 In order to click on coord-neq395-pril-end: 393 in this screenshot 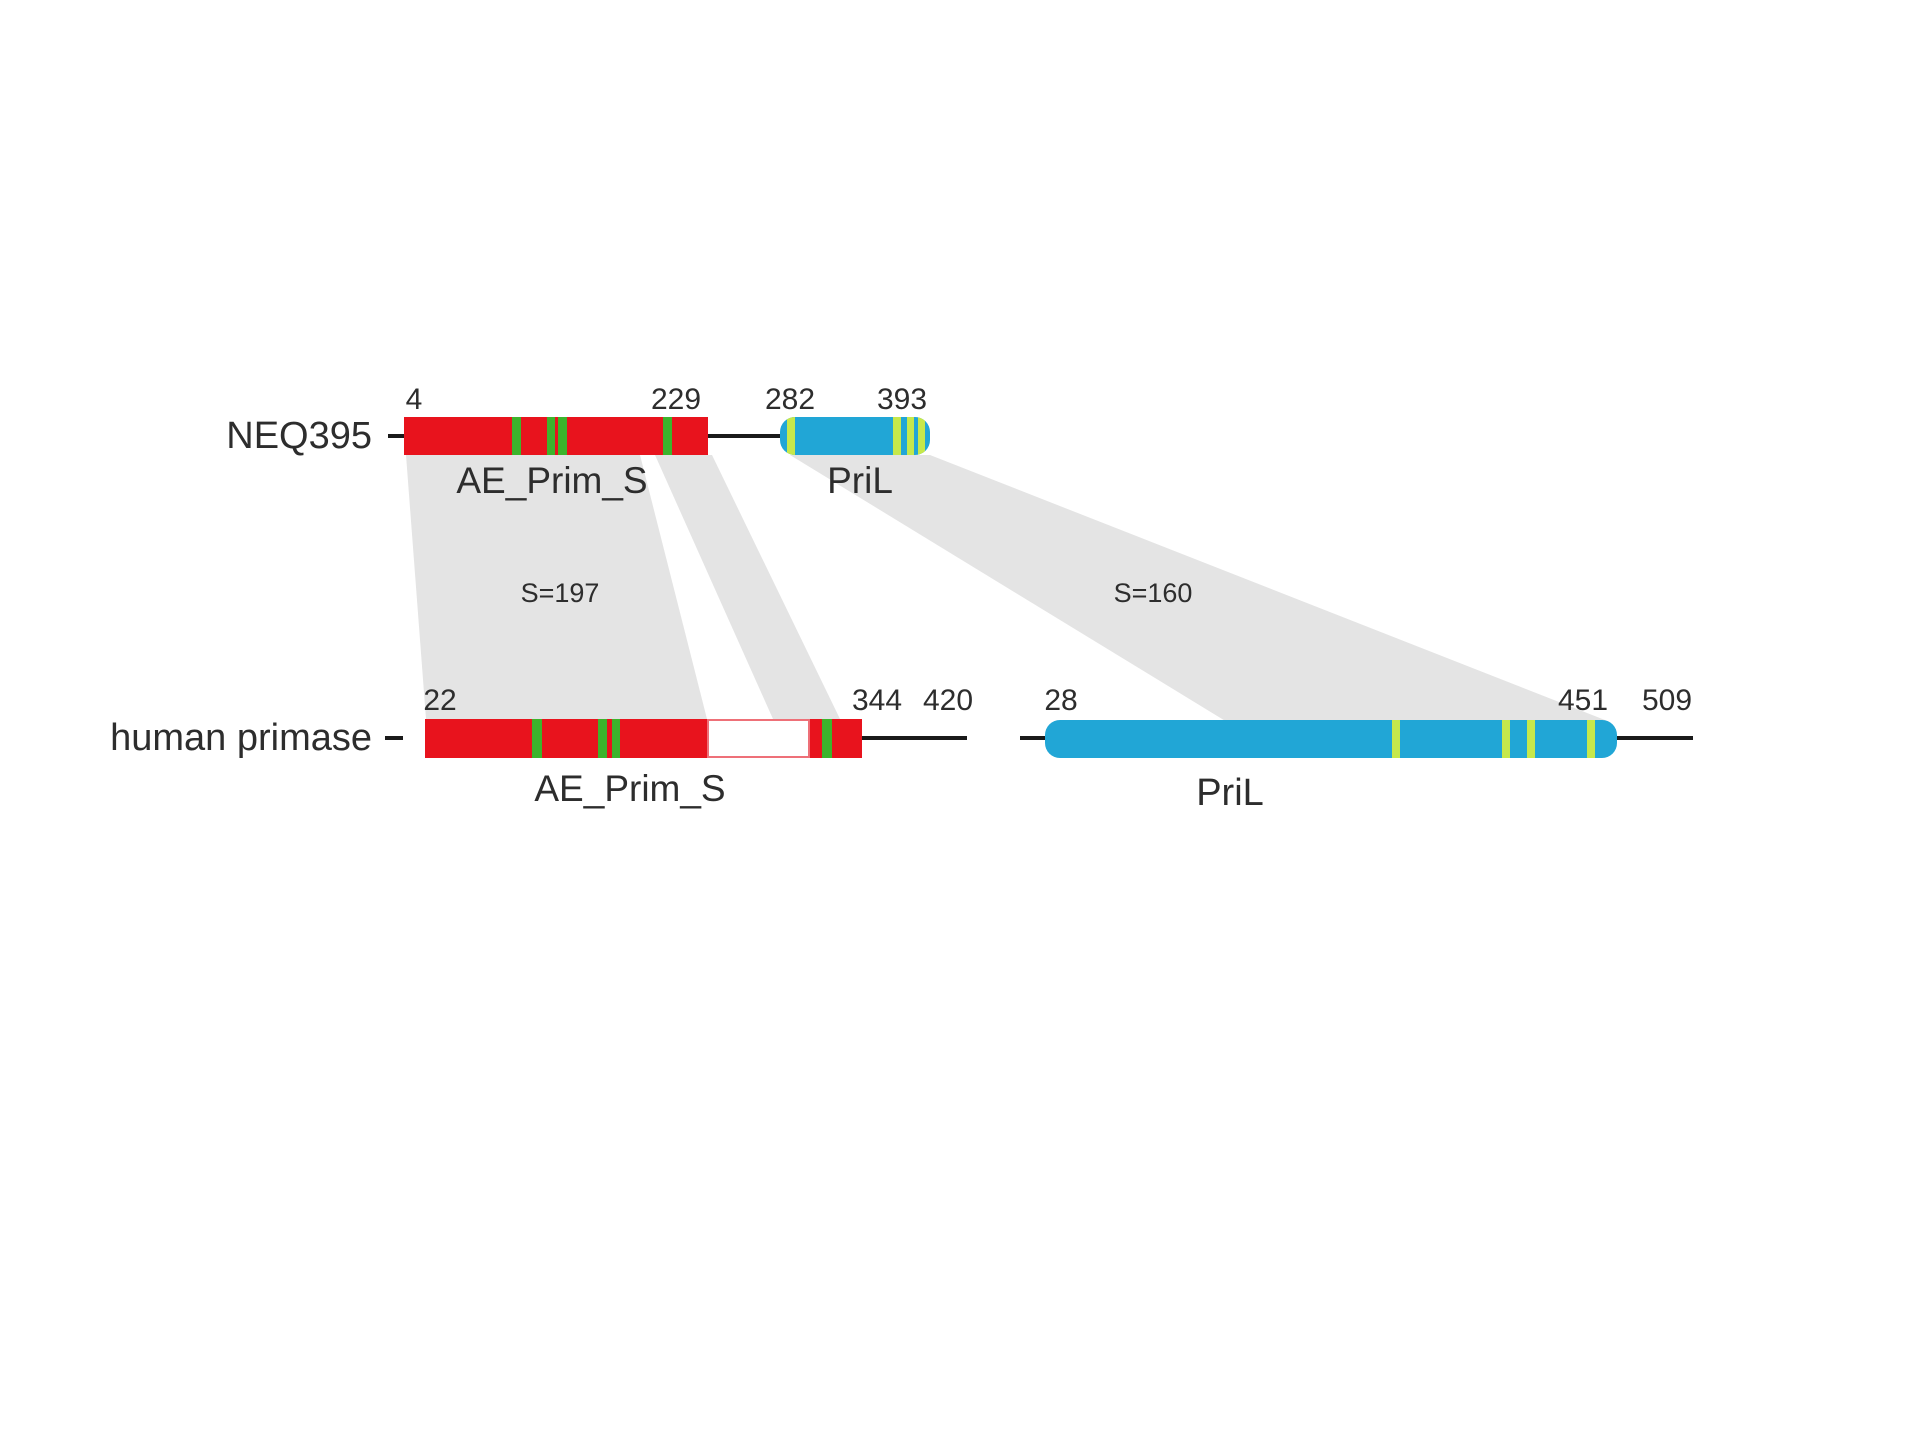, I will do `click(902, 399)`.